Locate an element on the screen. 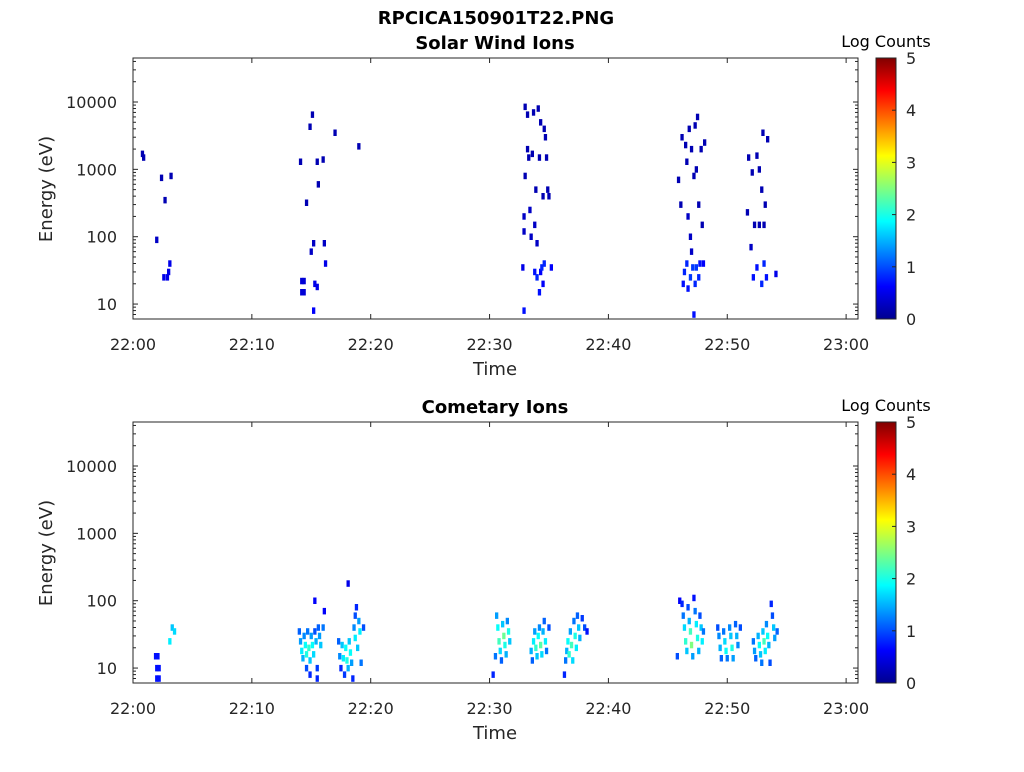  colorbar-tick-label: 3 is located at coordinates (911, 526).